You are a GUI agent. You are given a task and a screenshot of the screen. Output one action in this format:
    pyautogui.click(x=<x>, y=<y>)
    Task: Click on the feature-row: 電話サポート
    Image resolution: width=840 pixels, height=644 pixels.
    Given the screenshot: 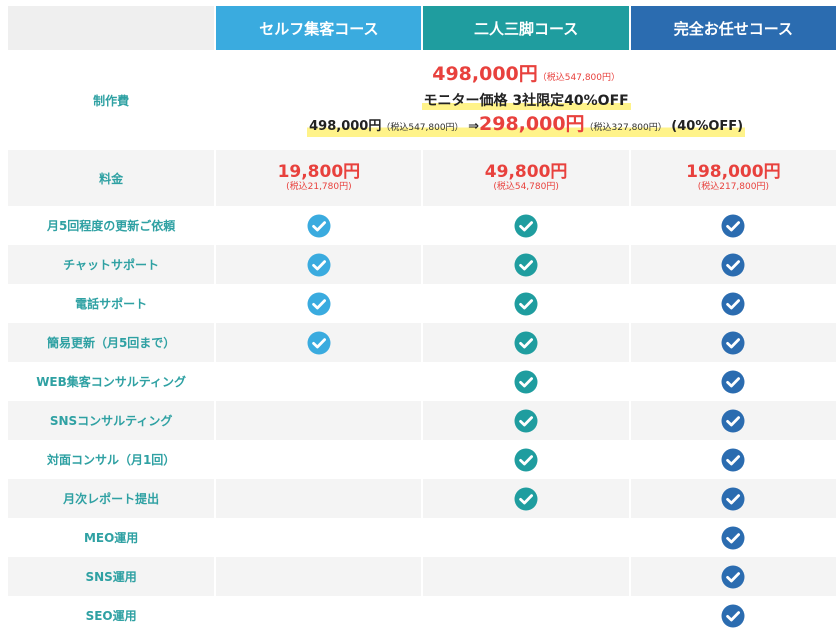 What is the action you would take?
    pyautogui.click(x=422, y=303)
    